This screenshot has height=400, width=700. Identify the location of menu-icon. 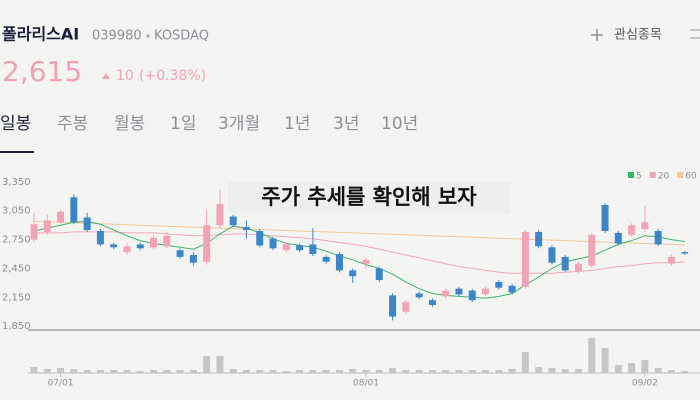
(695, 34).